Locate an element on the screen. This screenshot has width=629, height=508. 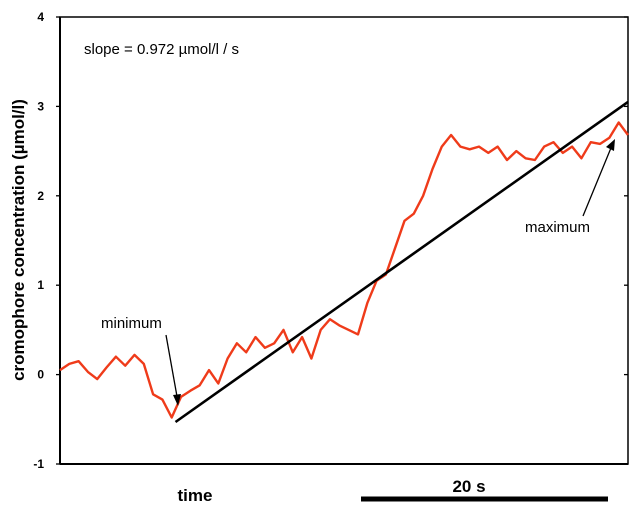
y-tick-label: 4 is located at coordinates (40, 17).